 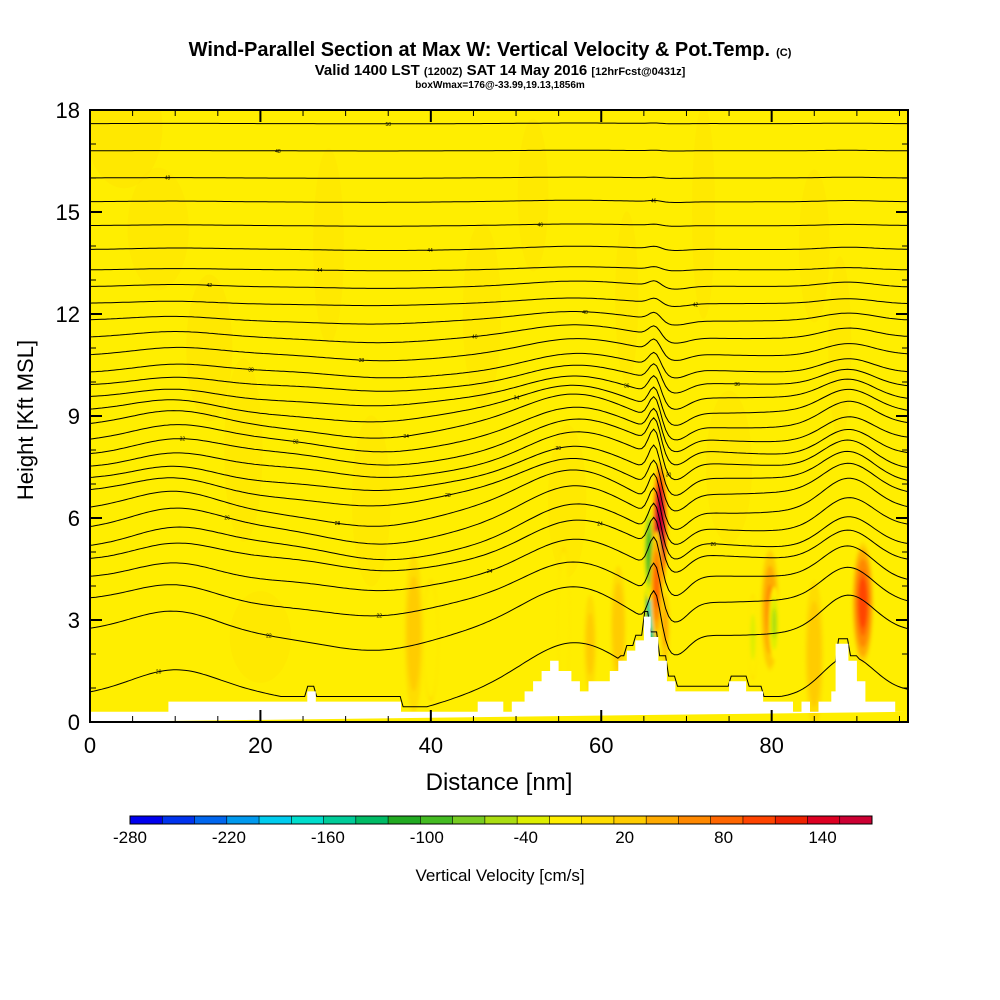 What do you see at coordinates (431, 745) in the screenshot?
I see `x-tick-label-40: 40` at bounding box center [431, 745].